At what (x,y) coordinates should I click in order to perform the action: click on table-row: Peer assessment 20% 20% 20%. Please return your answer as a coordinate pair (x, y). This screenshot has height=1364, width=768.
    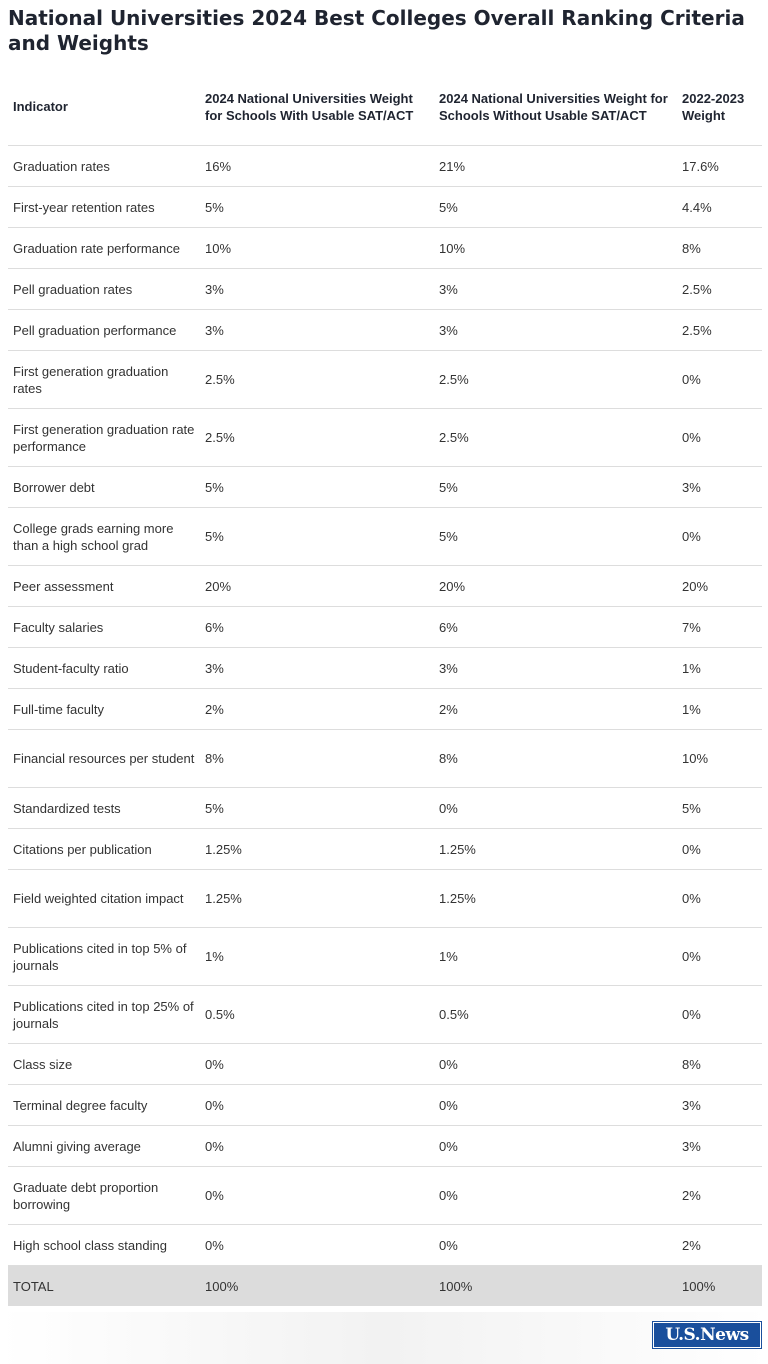
    Looking at the image, I should click on (385, 586).